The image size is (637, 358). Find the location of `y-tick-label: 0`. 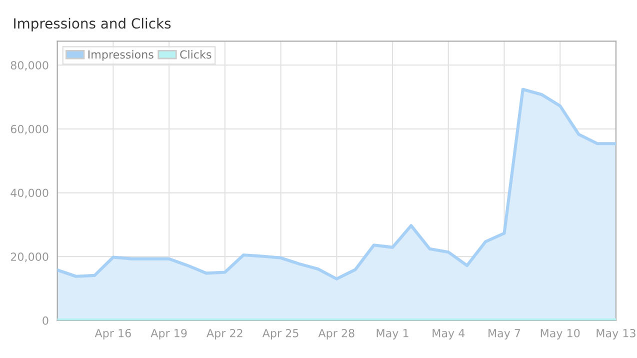

y-tick-label: 0 is located at coordinates (45, 320).